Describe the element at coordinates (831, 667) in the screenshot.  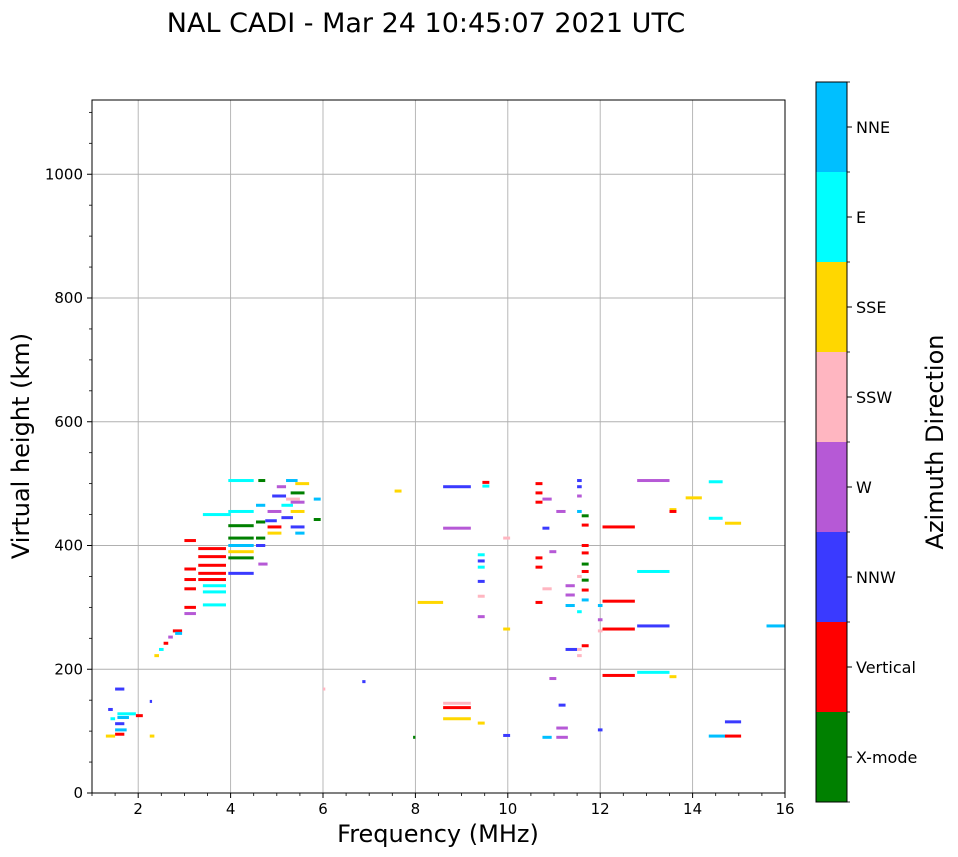
I see `colorbar-swatch-vertical` at that location.